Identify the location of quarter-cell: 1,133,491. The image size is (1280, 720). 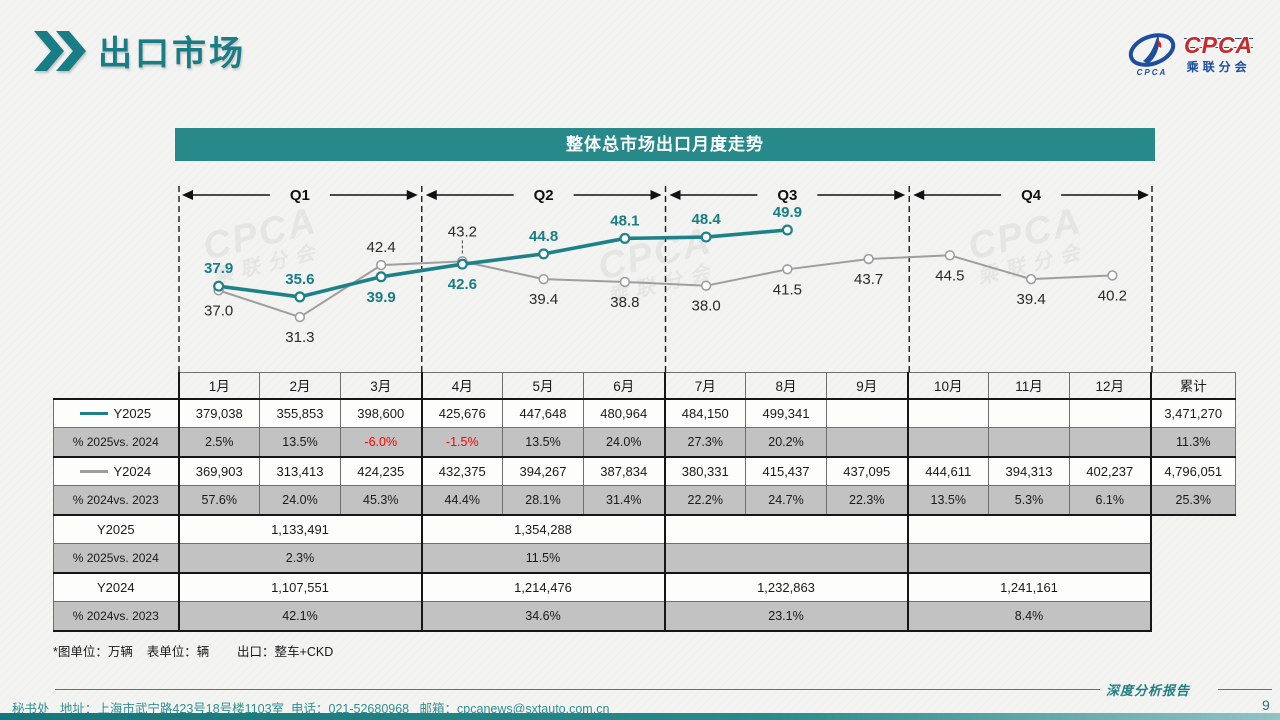
(299, 528).